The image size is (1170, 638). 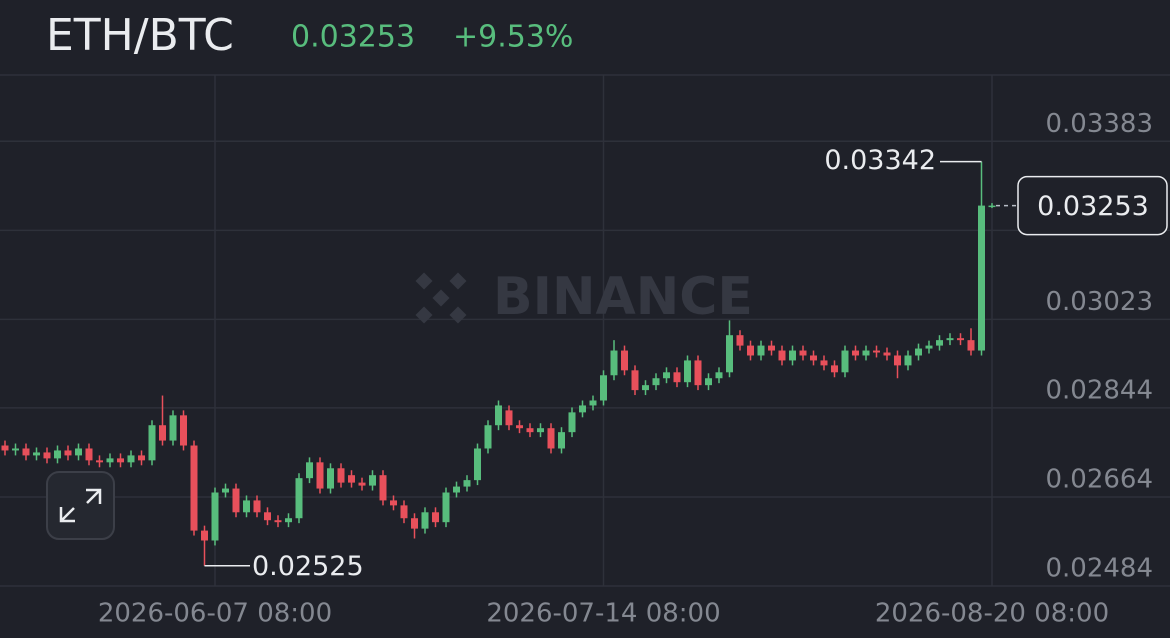 What do you see at coordinates (1099, 390) in the screenshot?
I see `y-tick-label: 0.02844` at bounding box center [1099, 390].